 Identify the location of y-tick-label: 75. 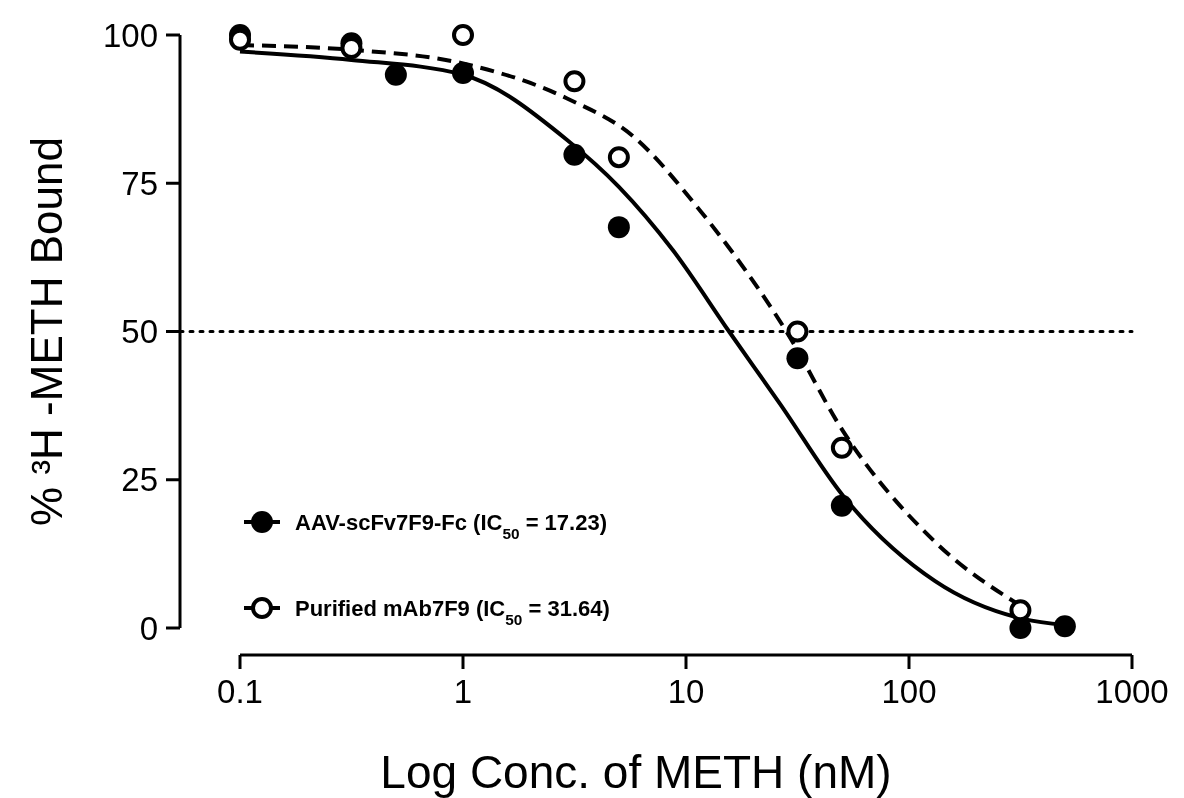
(139, 183).